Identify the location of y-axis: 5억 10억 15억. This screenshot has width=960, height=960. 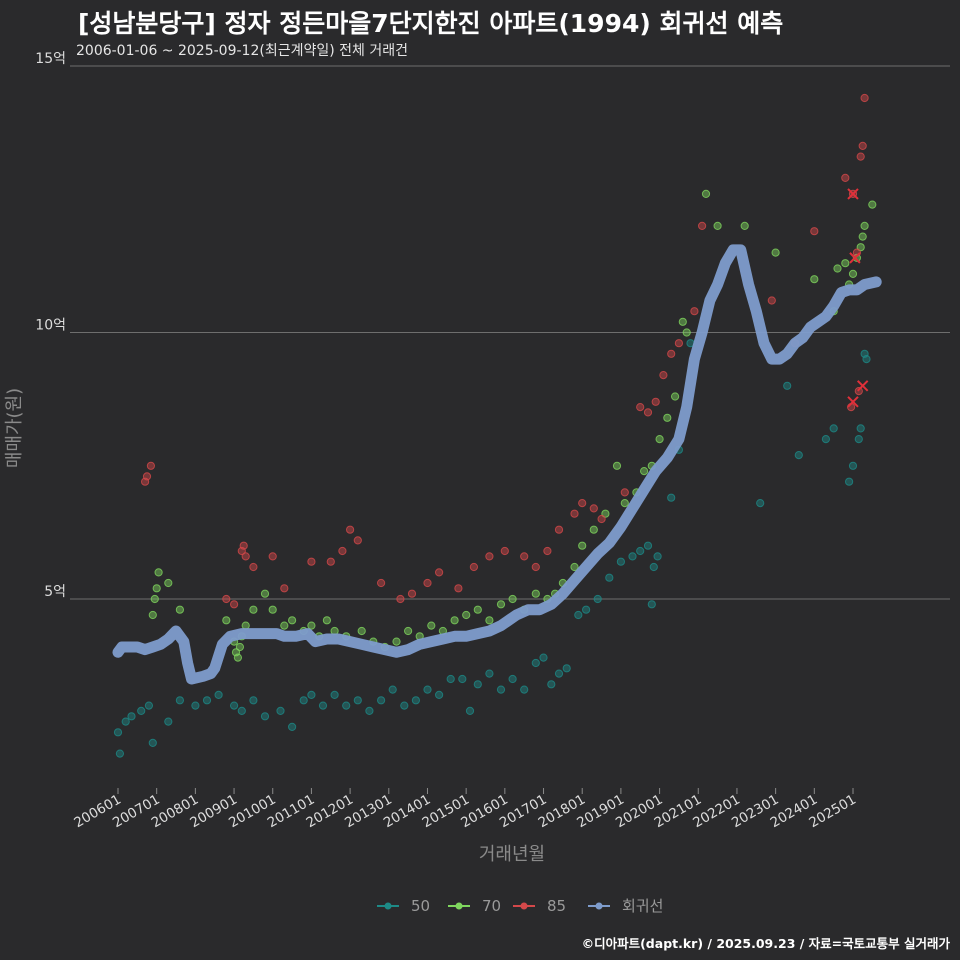
(50, 325).